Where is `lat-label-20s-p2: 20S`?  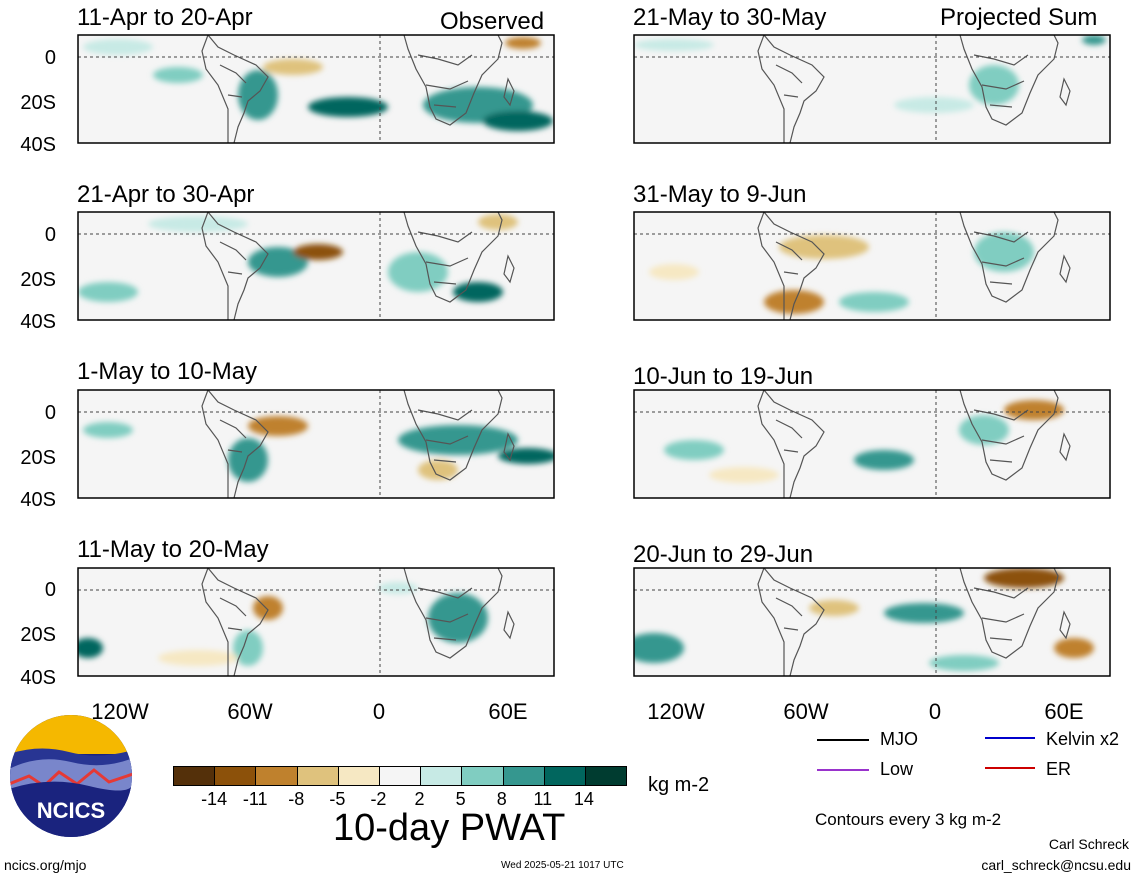 lat-label-20s-p2: 20S is located at coordinates (38, 280).